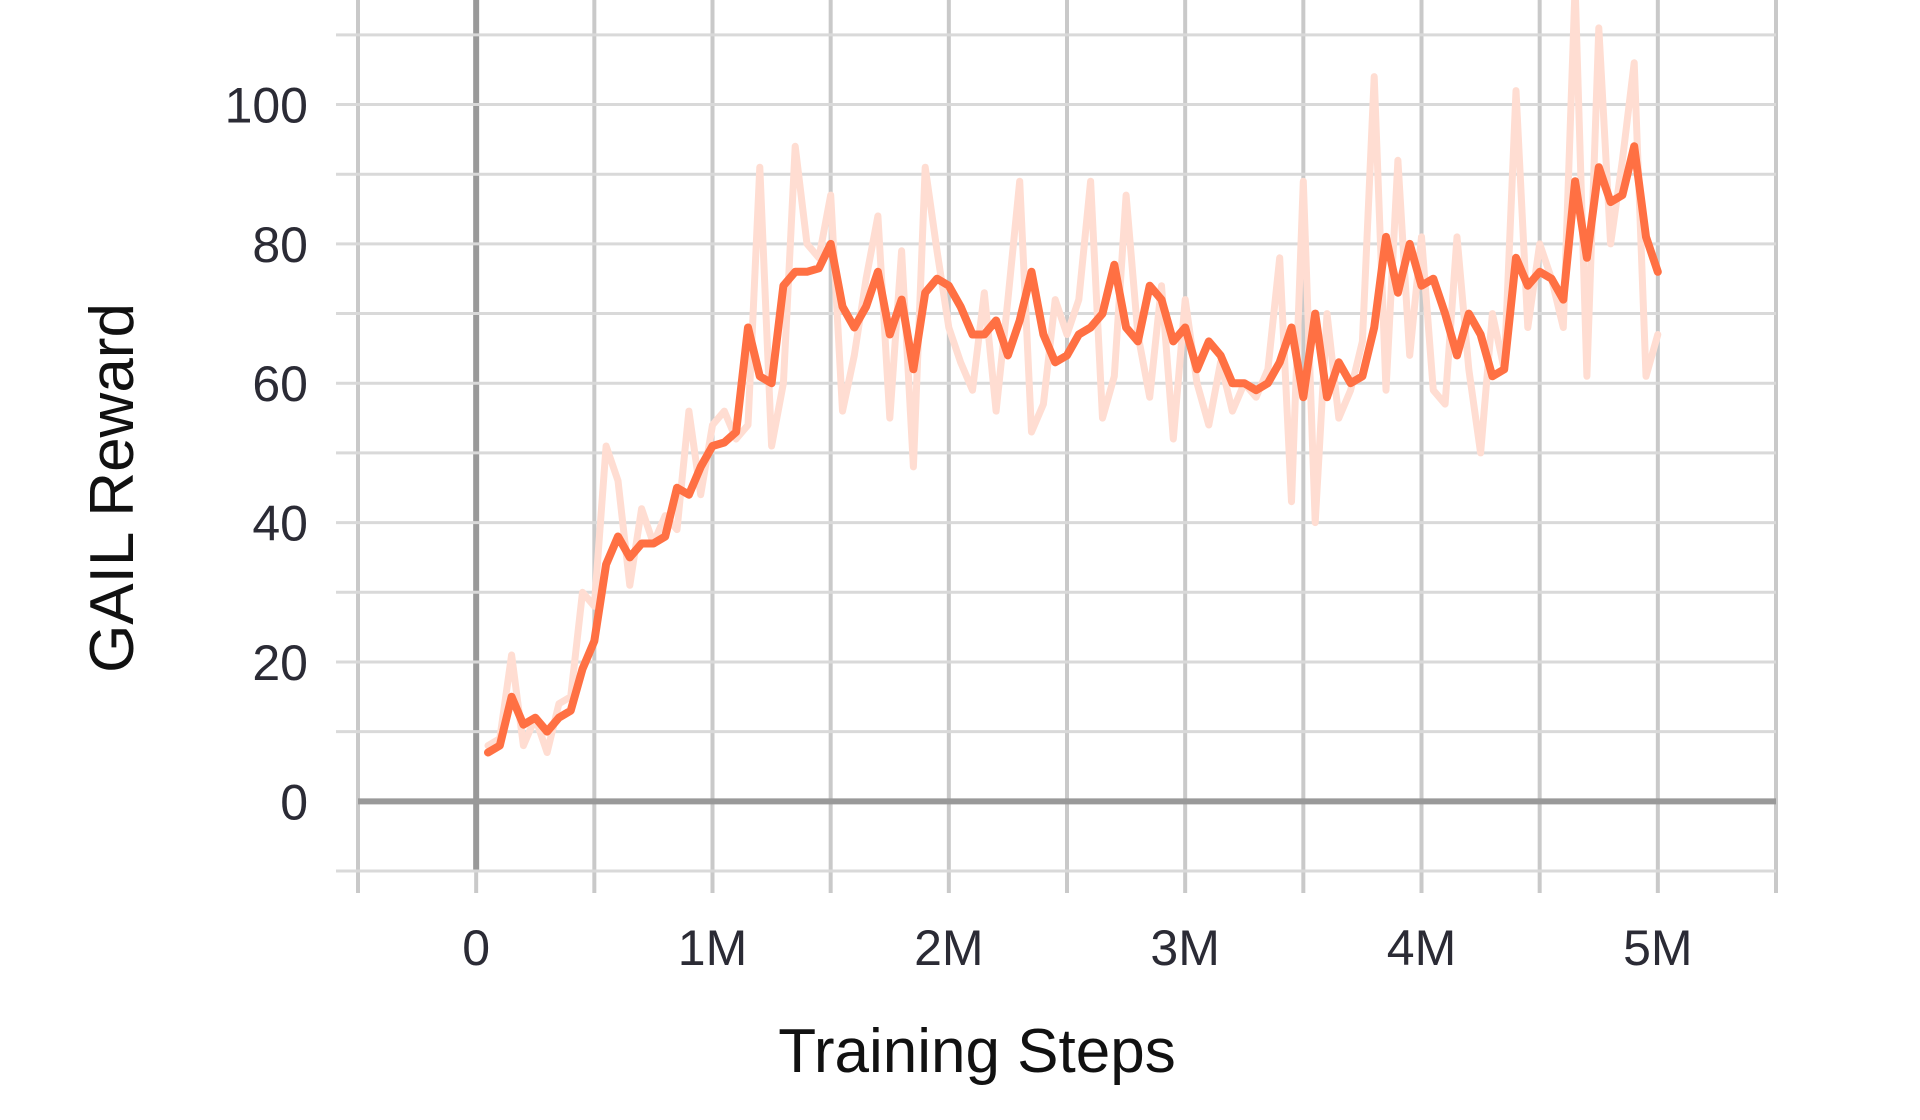  Describe the element at coordinates (280, 245) in the screenshot. I see `y-tick-label: 80` at that location.